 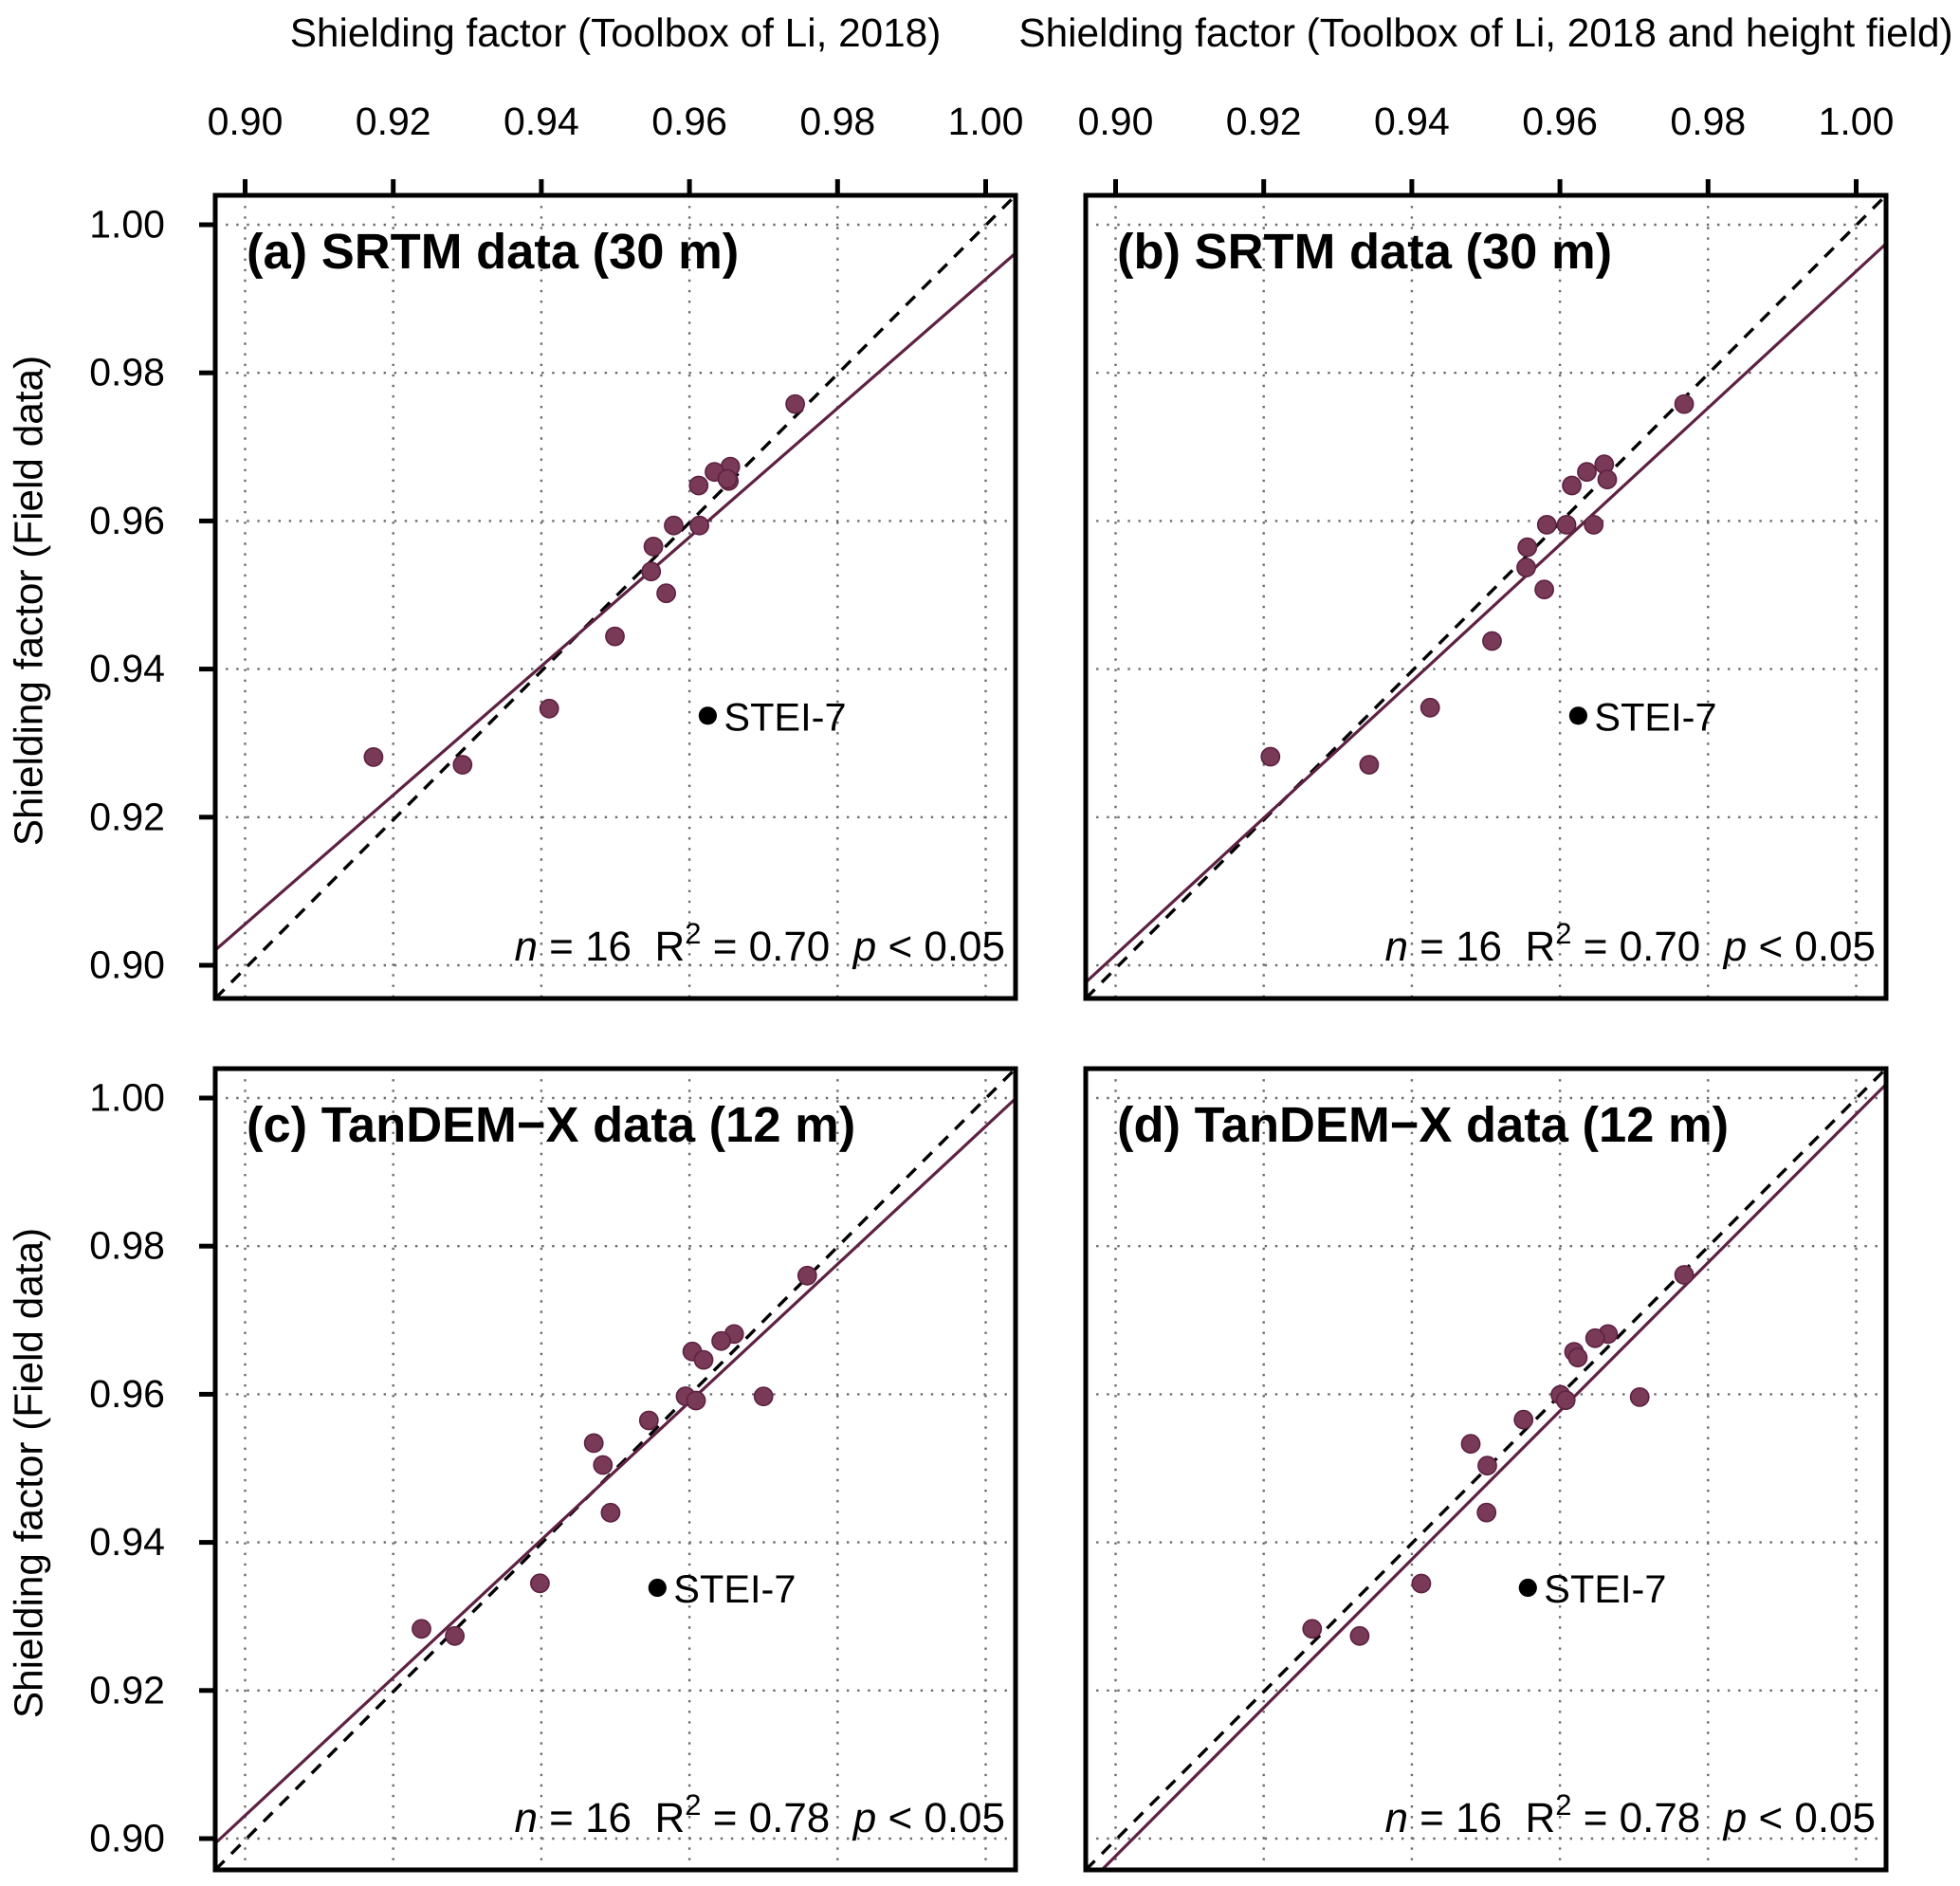 I want to click on svg-text:Shielding factor (Toolbox of L: Shielding factor (Toolbox of Li, 2018), so click(x=616, y=32).